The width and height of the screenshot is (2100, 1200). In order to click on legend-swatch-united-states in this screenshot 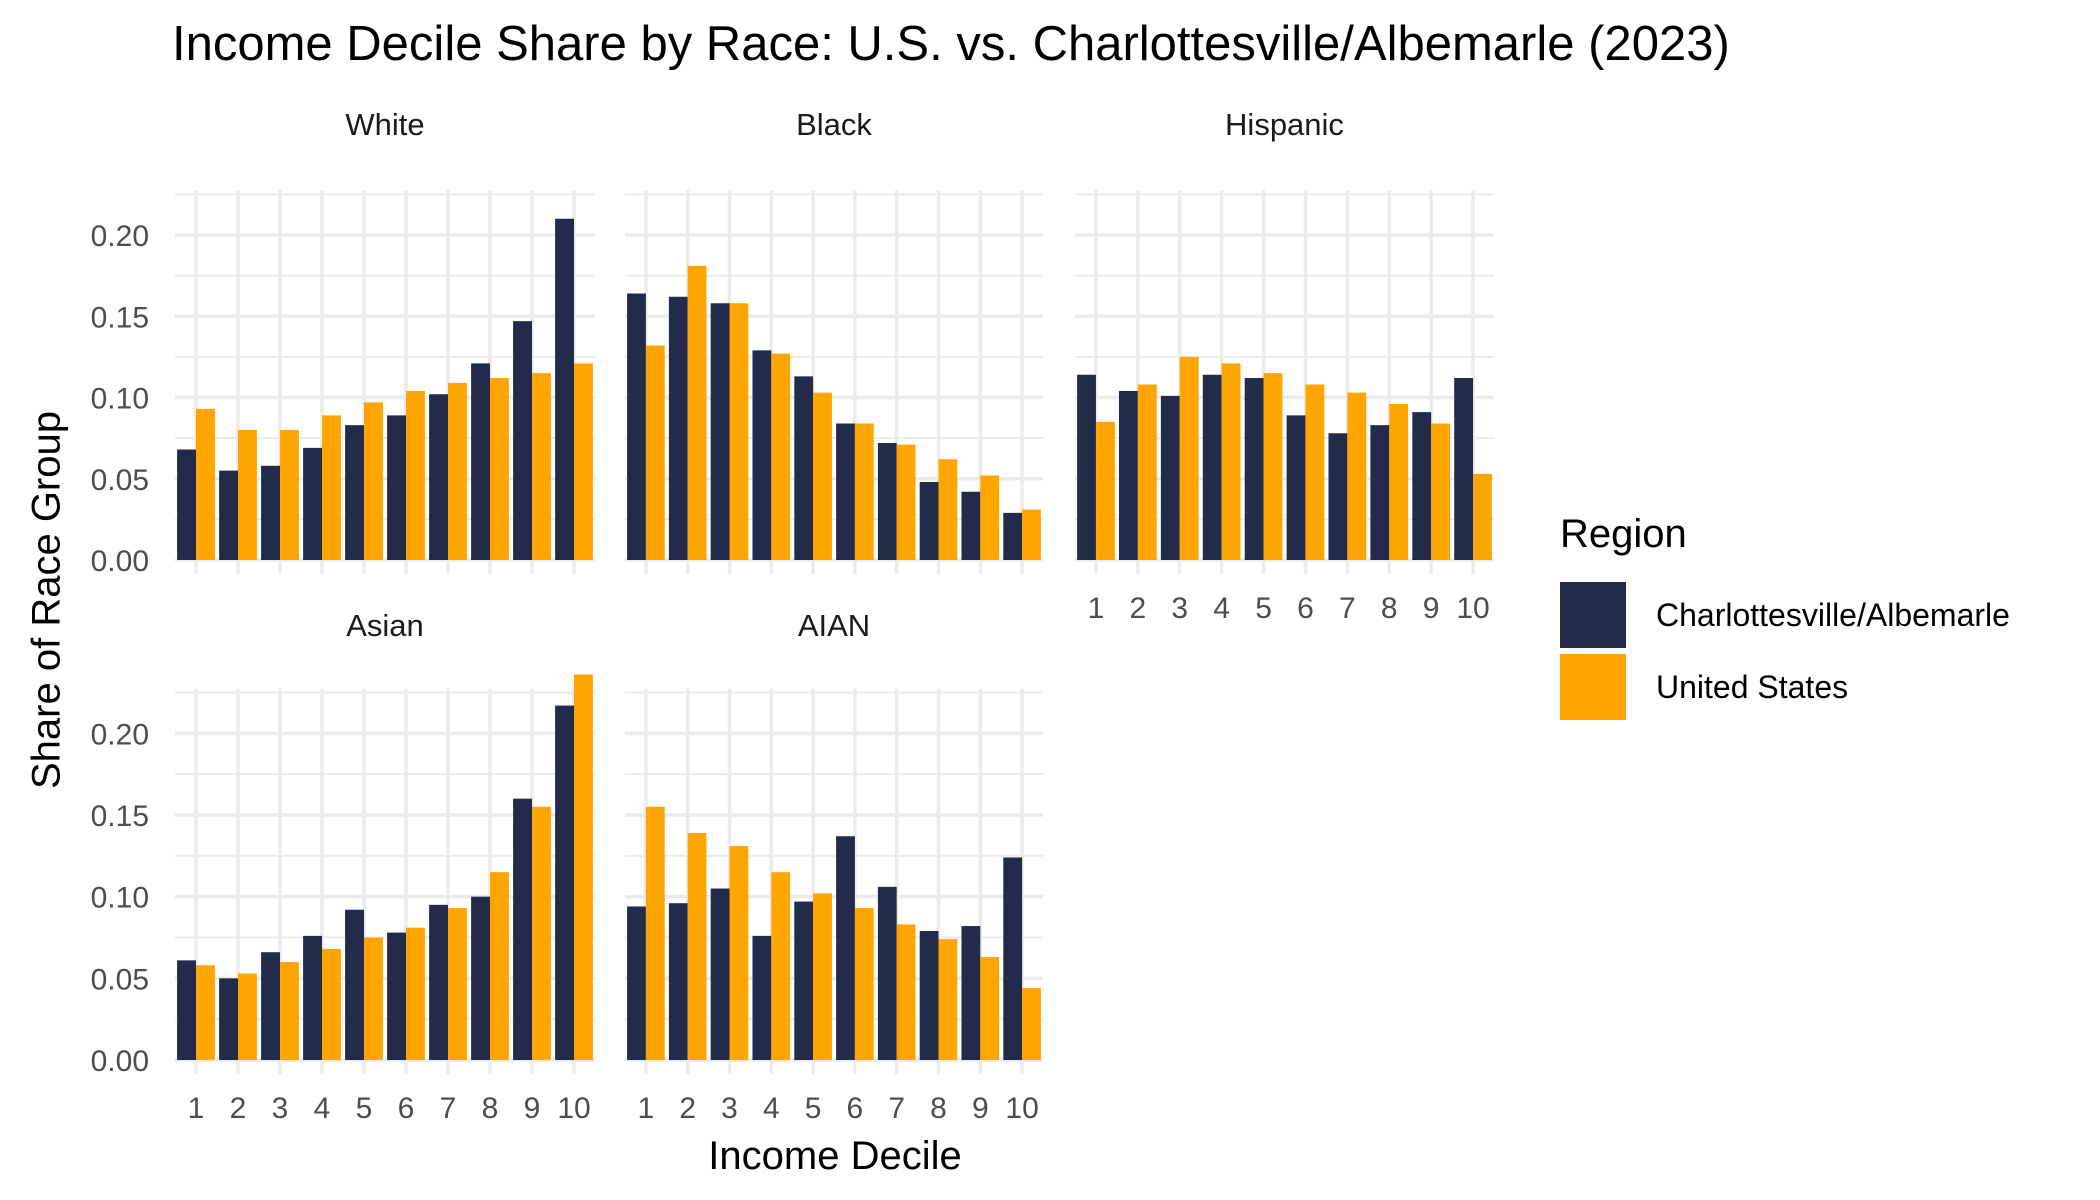, I will do `click(1593, 687)`.